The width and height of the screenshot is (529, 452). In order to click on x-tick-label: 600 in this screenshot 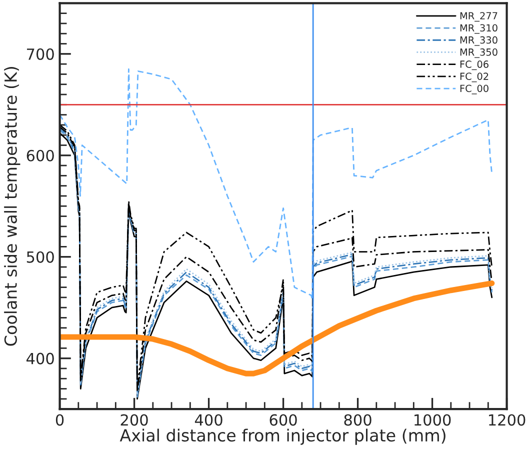, I will do `click(283, 420)`.